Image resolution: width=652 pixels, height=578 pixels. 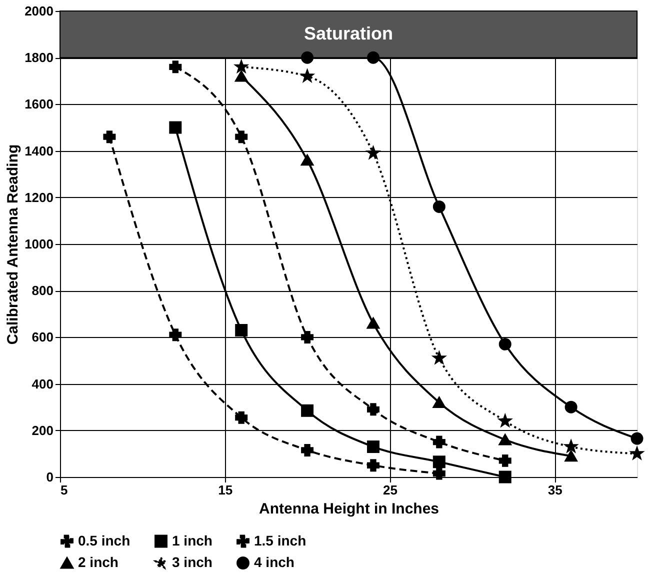 What do you see at coordinates (555, 490) in the screenshot?
I see `x-tick-label: 35` at bounding box center [555, 490].